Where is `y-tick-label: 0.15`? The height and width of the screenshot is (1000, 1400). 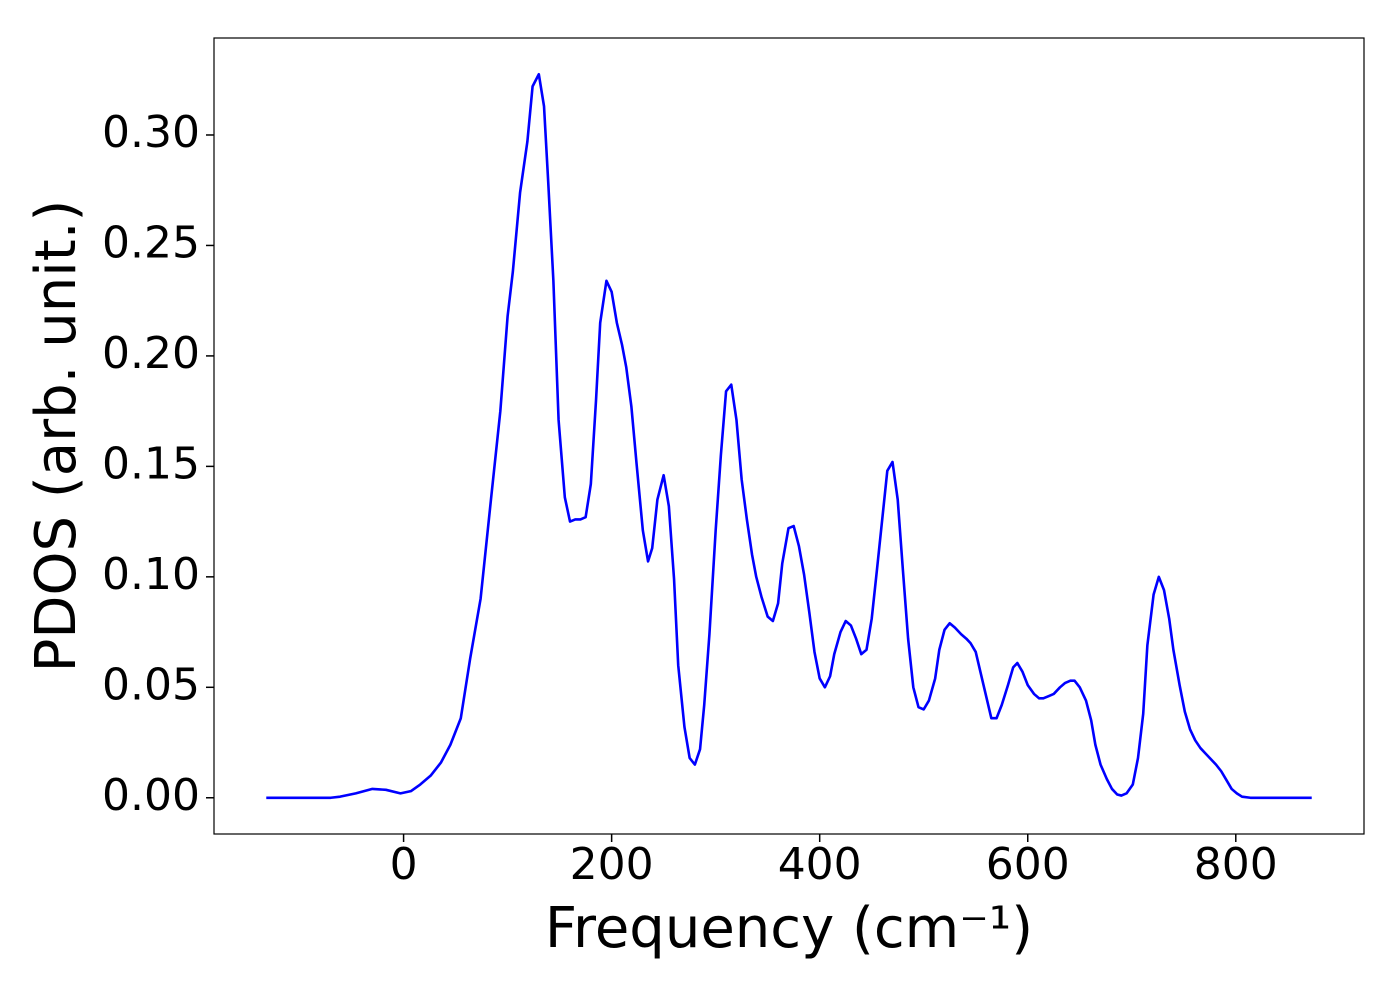 y-tick-label: 0.15 is located at coordinates (151, 463).